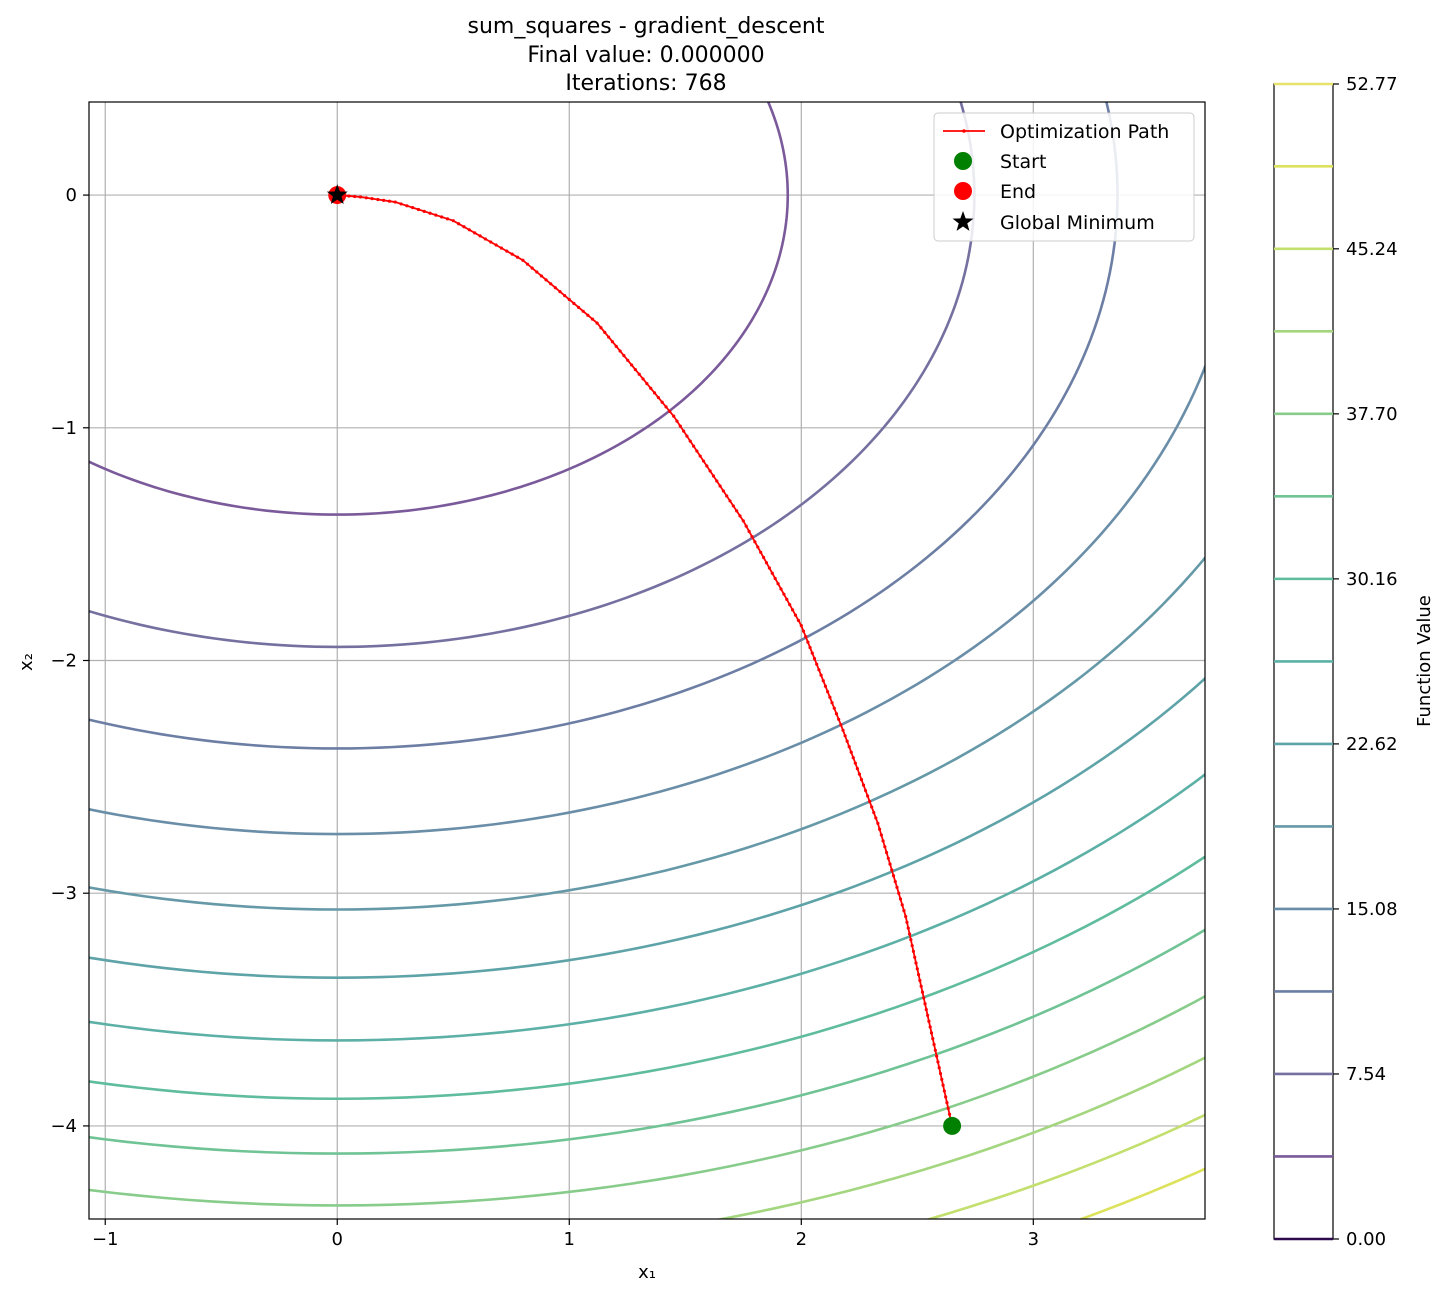  Describe the element at coordinates (1365, 662) in the screenshot. I see `colorbar-ticks: 0.00 7.54 15.08 22.62 30.16 37.70 45.24 52.77` at that location.